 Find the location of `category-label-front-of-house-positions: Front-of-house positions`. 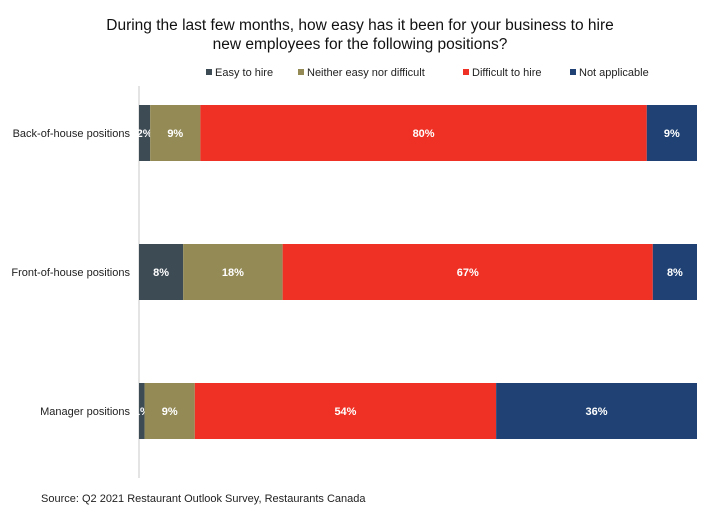

category-label-front-of-house-positions: Front-of-house positions is located at coordinates (70, 273).